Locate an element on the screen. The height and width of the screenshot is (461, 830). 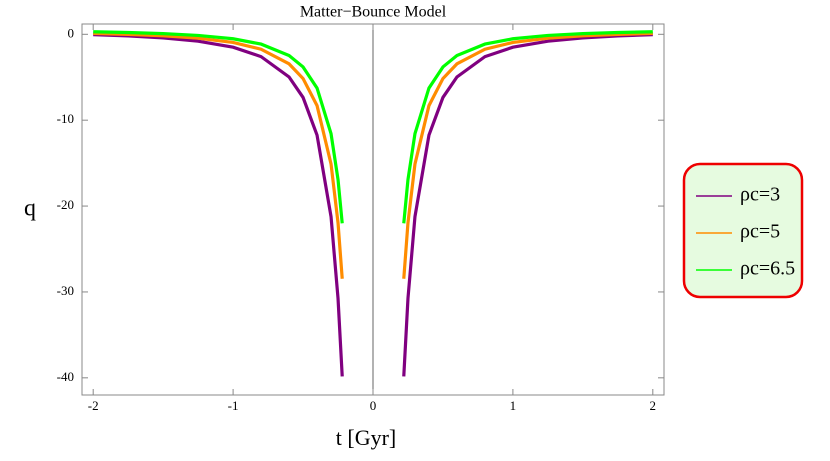
y-tick-label: -20 is located at coordinates (65, 204).